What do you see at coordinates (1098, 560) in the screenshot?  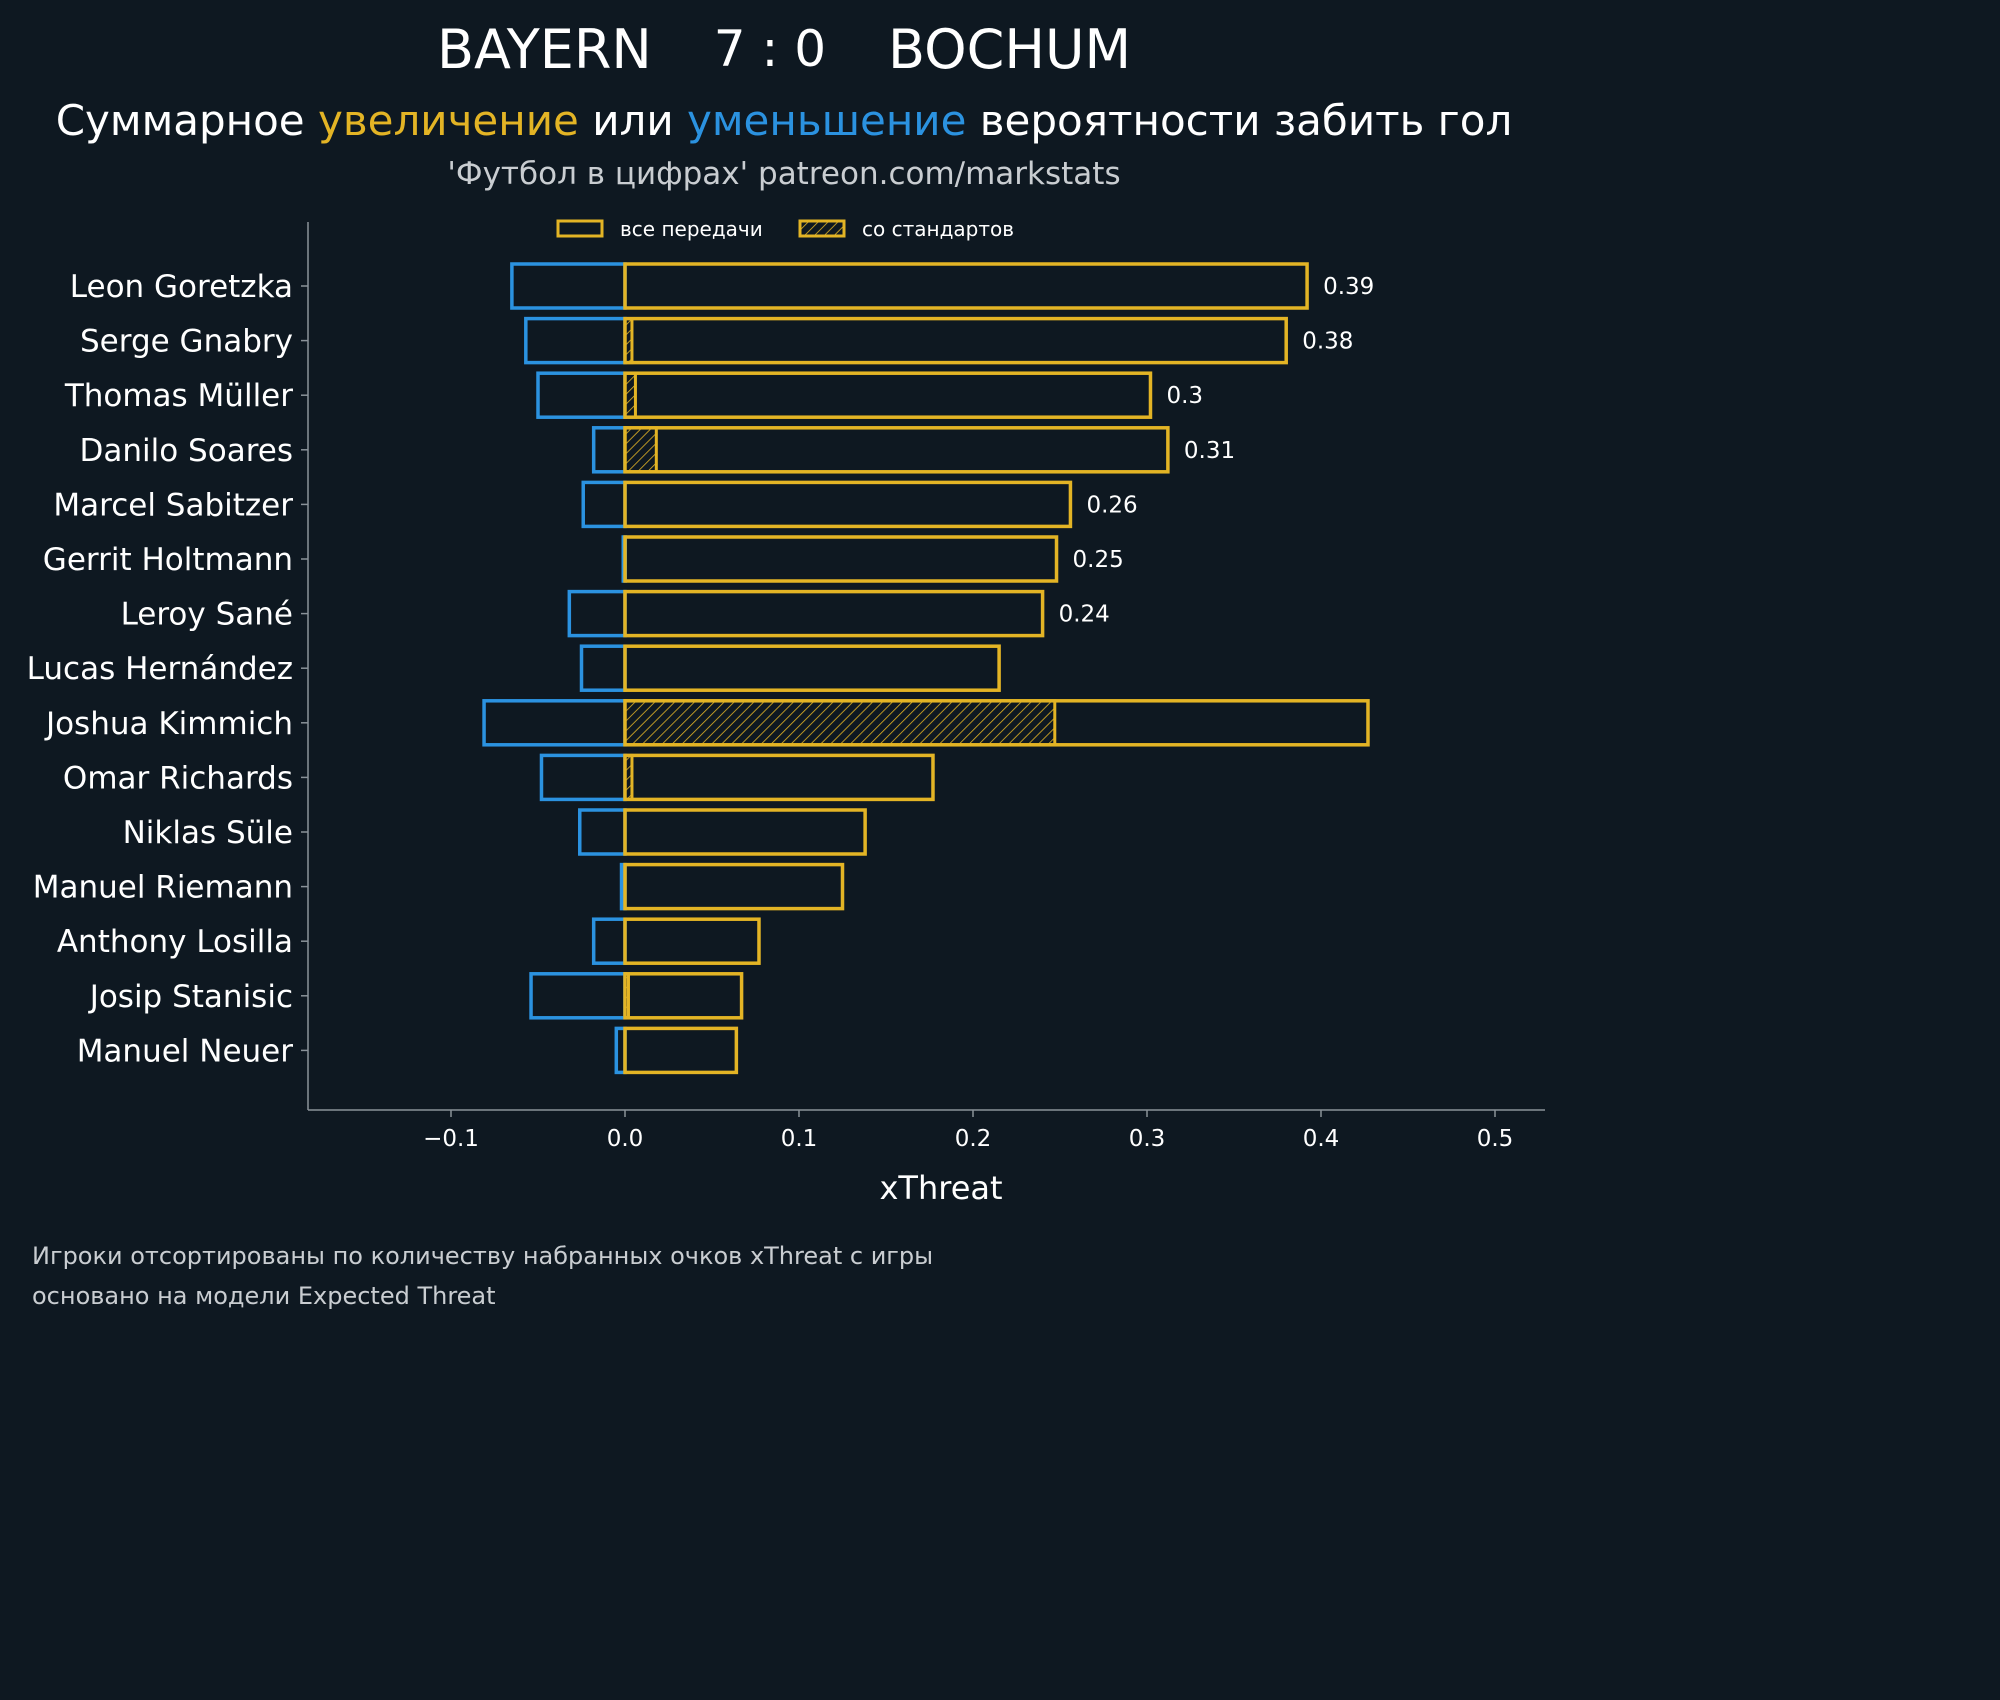 I see `net-value-label: 0.25` at bounding box center [1098, 560].